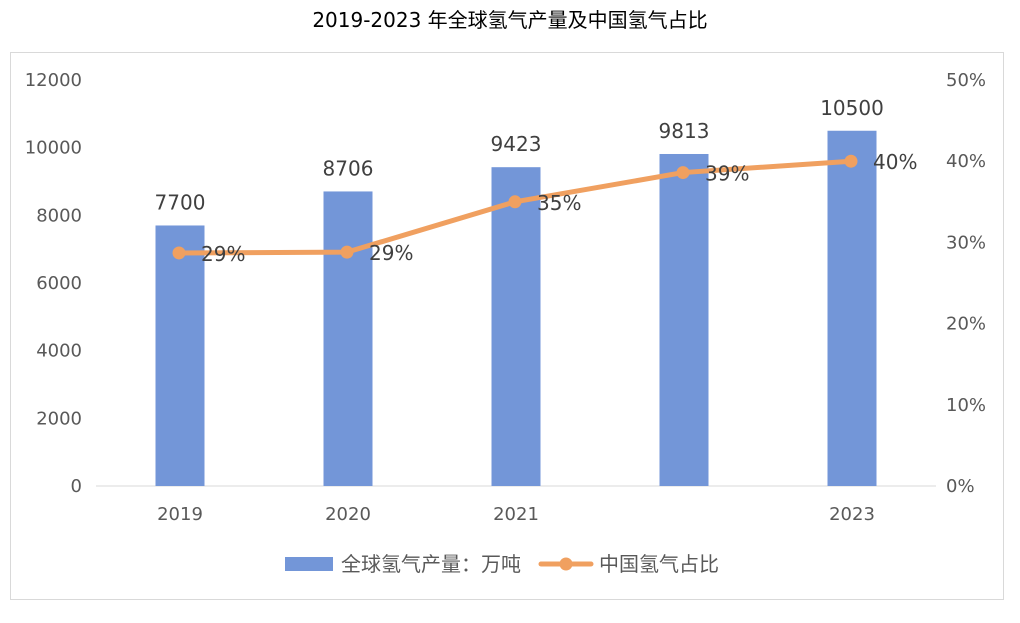 The width and height of the screenshot is (1020, 623). I want to click on bar-value-label: 9423, so click(516, 144).